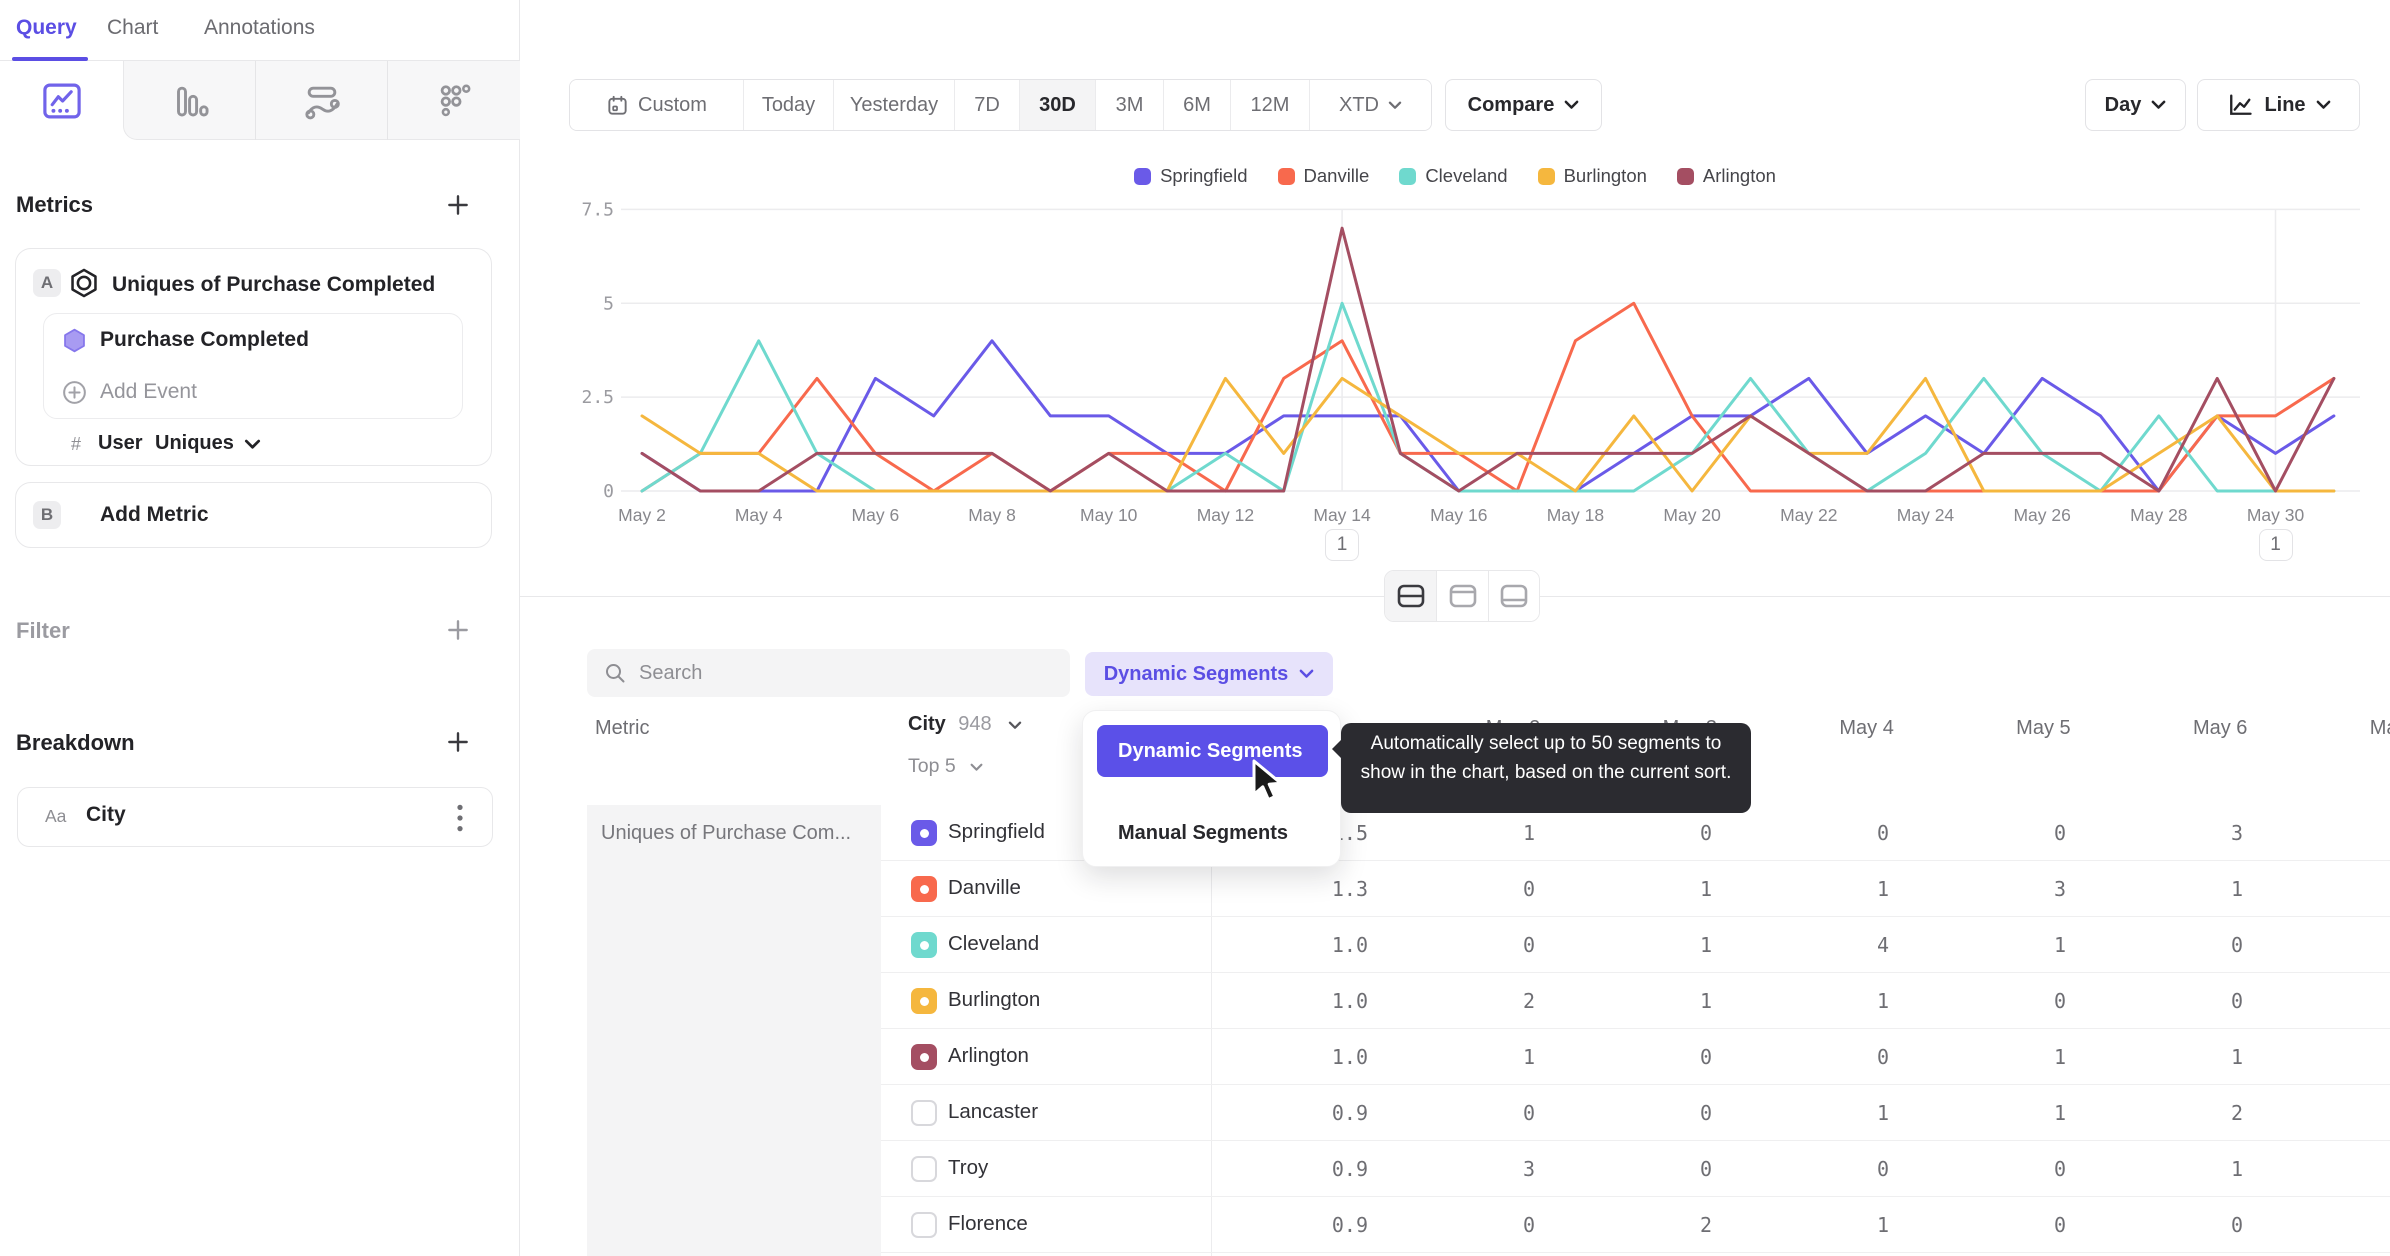  Describe the element at coordinates (47, 515) in the screenshot. I see `metric-badge-b: B` at that location.